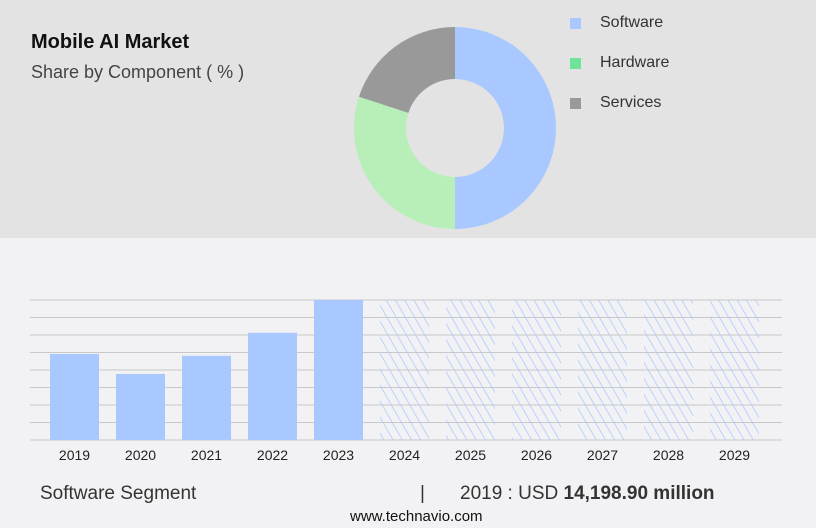 Image resolution: width=816 pixels, height=528 pixels. What do you see at coordinates (140, 406) in the screenshot?
I see `bar-2020` at bounding box center [140, 406].